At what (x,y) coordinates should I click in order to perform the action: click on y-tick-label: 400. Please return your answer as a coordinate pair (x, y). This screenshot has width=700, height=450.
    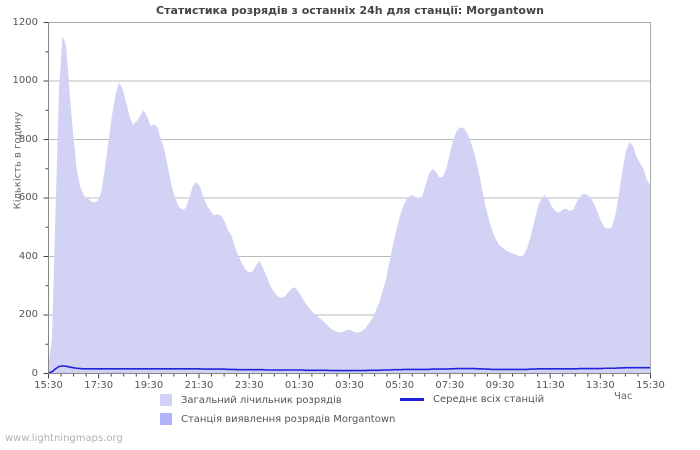
    Looking at the image, I should click on (28, 256).